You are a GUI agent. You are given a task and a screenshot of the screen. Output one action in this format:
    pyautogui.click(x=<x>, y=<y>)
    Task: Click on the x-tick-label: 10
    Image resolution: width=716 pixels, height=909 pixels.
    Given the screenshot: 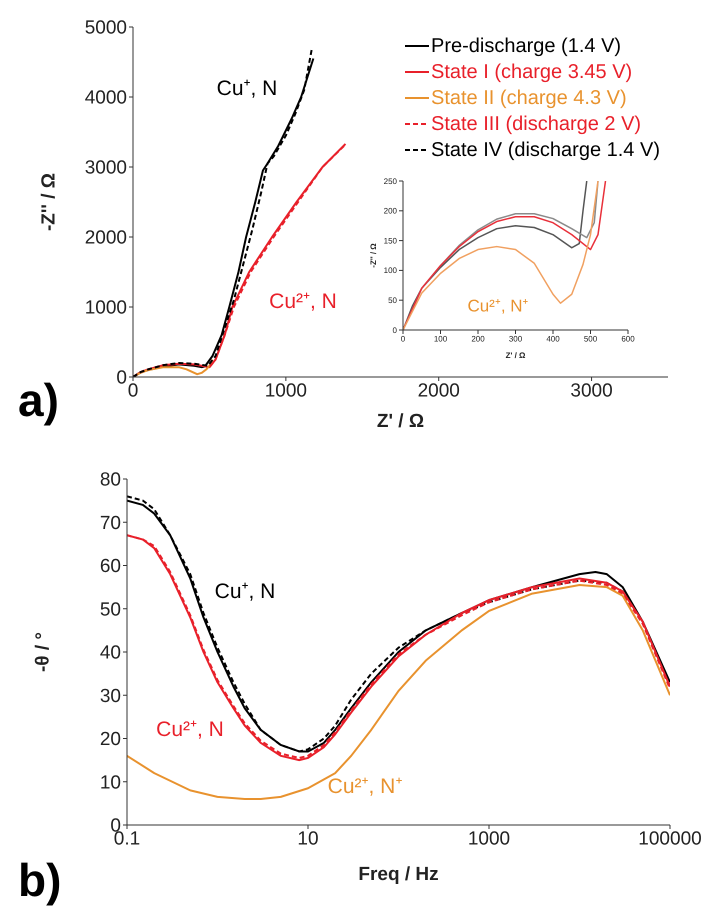 What is the action you would take?
    pyautogui.click(x=308, y=839)
    